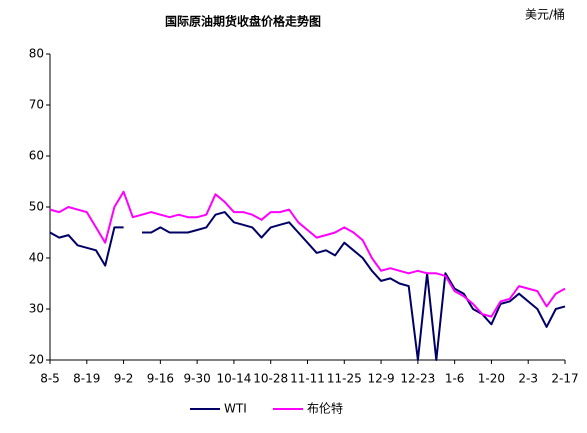 The width and height of the screenshot is (587, 433). Describe the element at coordinates (36, 54) in the screenshot. I see `y-tick-label: 80` at that location.